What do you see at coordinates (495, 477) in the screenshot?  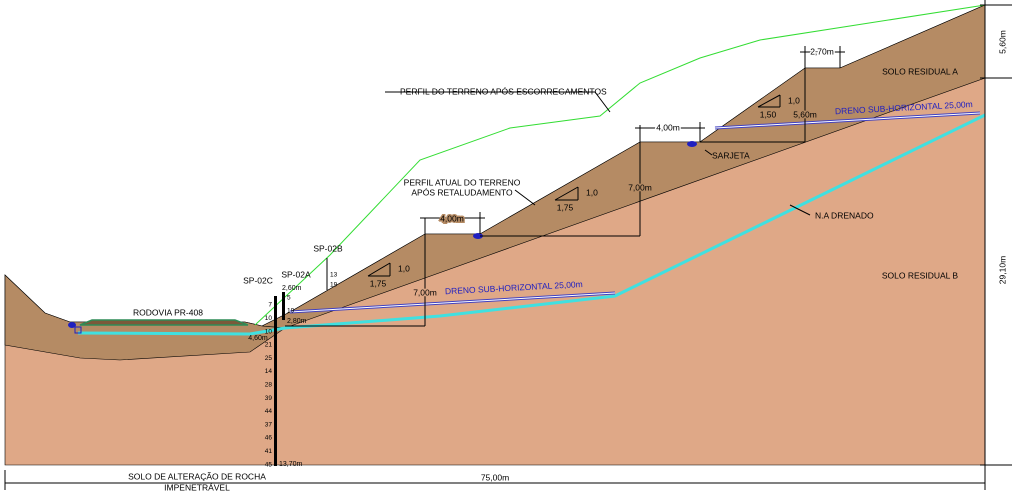 I see `dimension: 75,00m` at bounding box center [495, 477].